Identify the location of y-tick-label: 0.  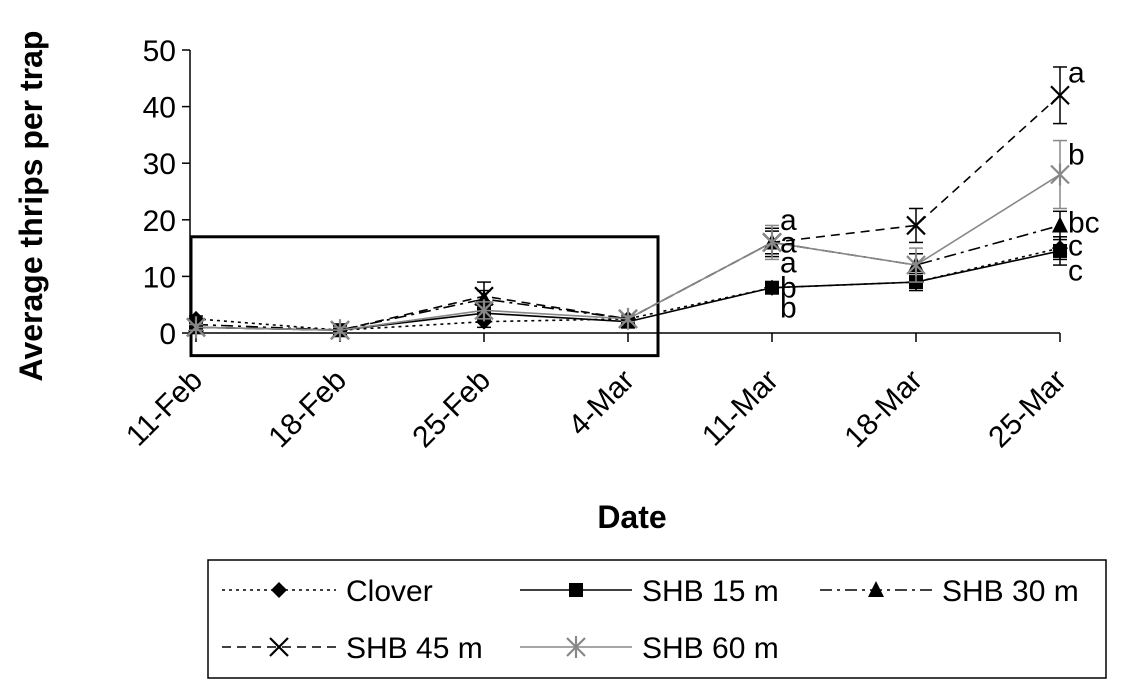
(167, 334).